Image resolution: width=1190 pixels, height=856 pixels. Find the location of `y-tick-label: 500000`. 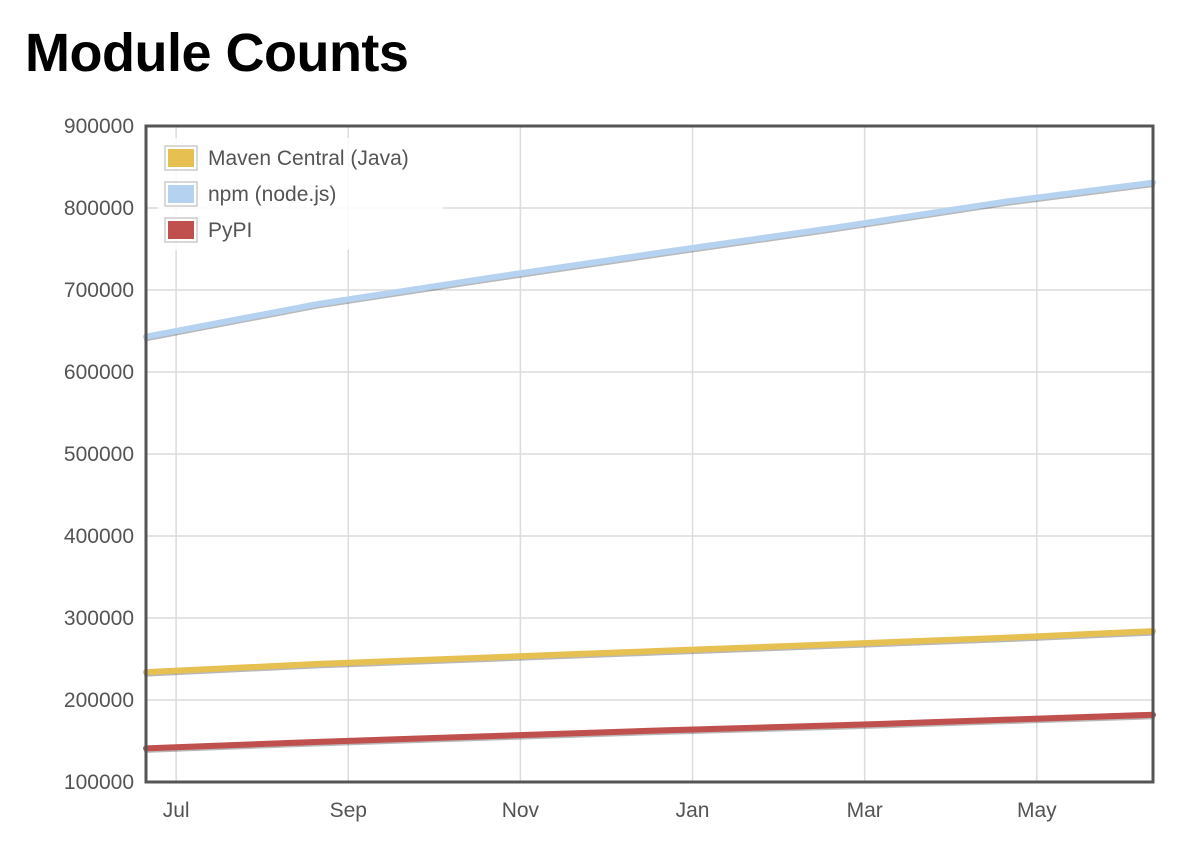

y-tick-label: 500000 is located at coordinates (99, 454).